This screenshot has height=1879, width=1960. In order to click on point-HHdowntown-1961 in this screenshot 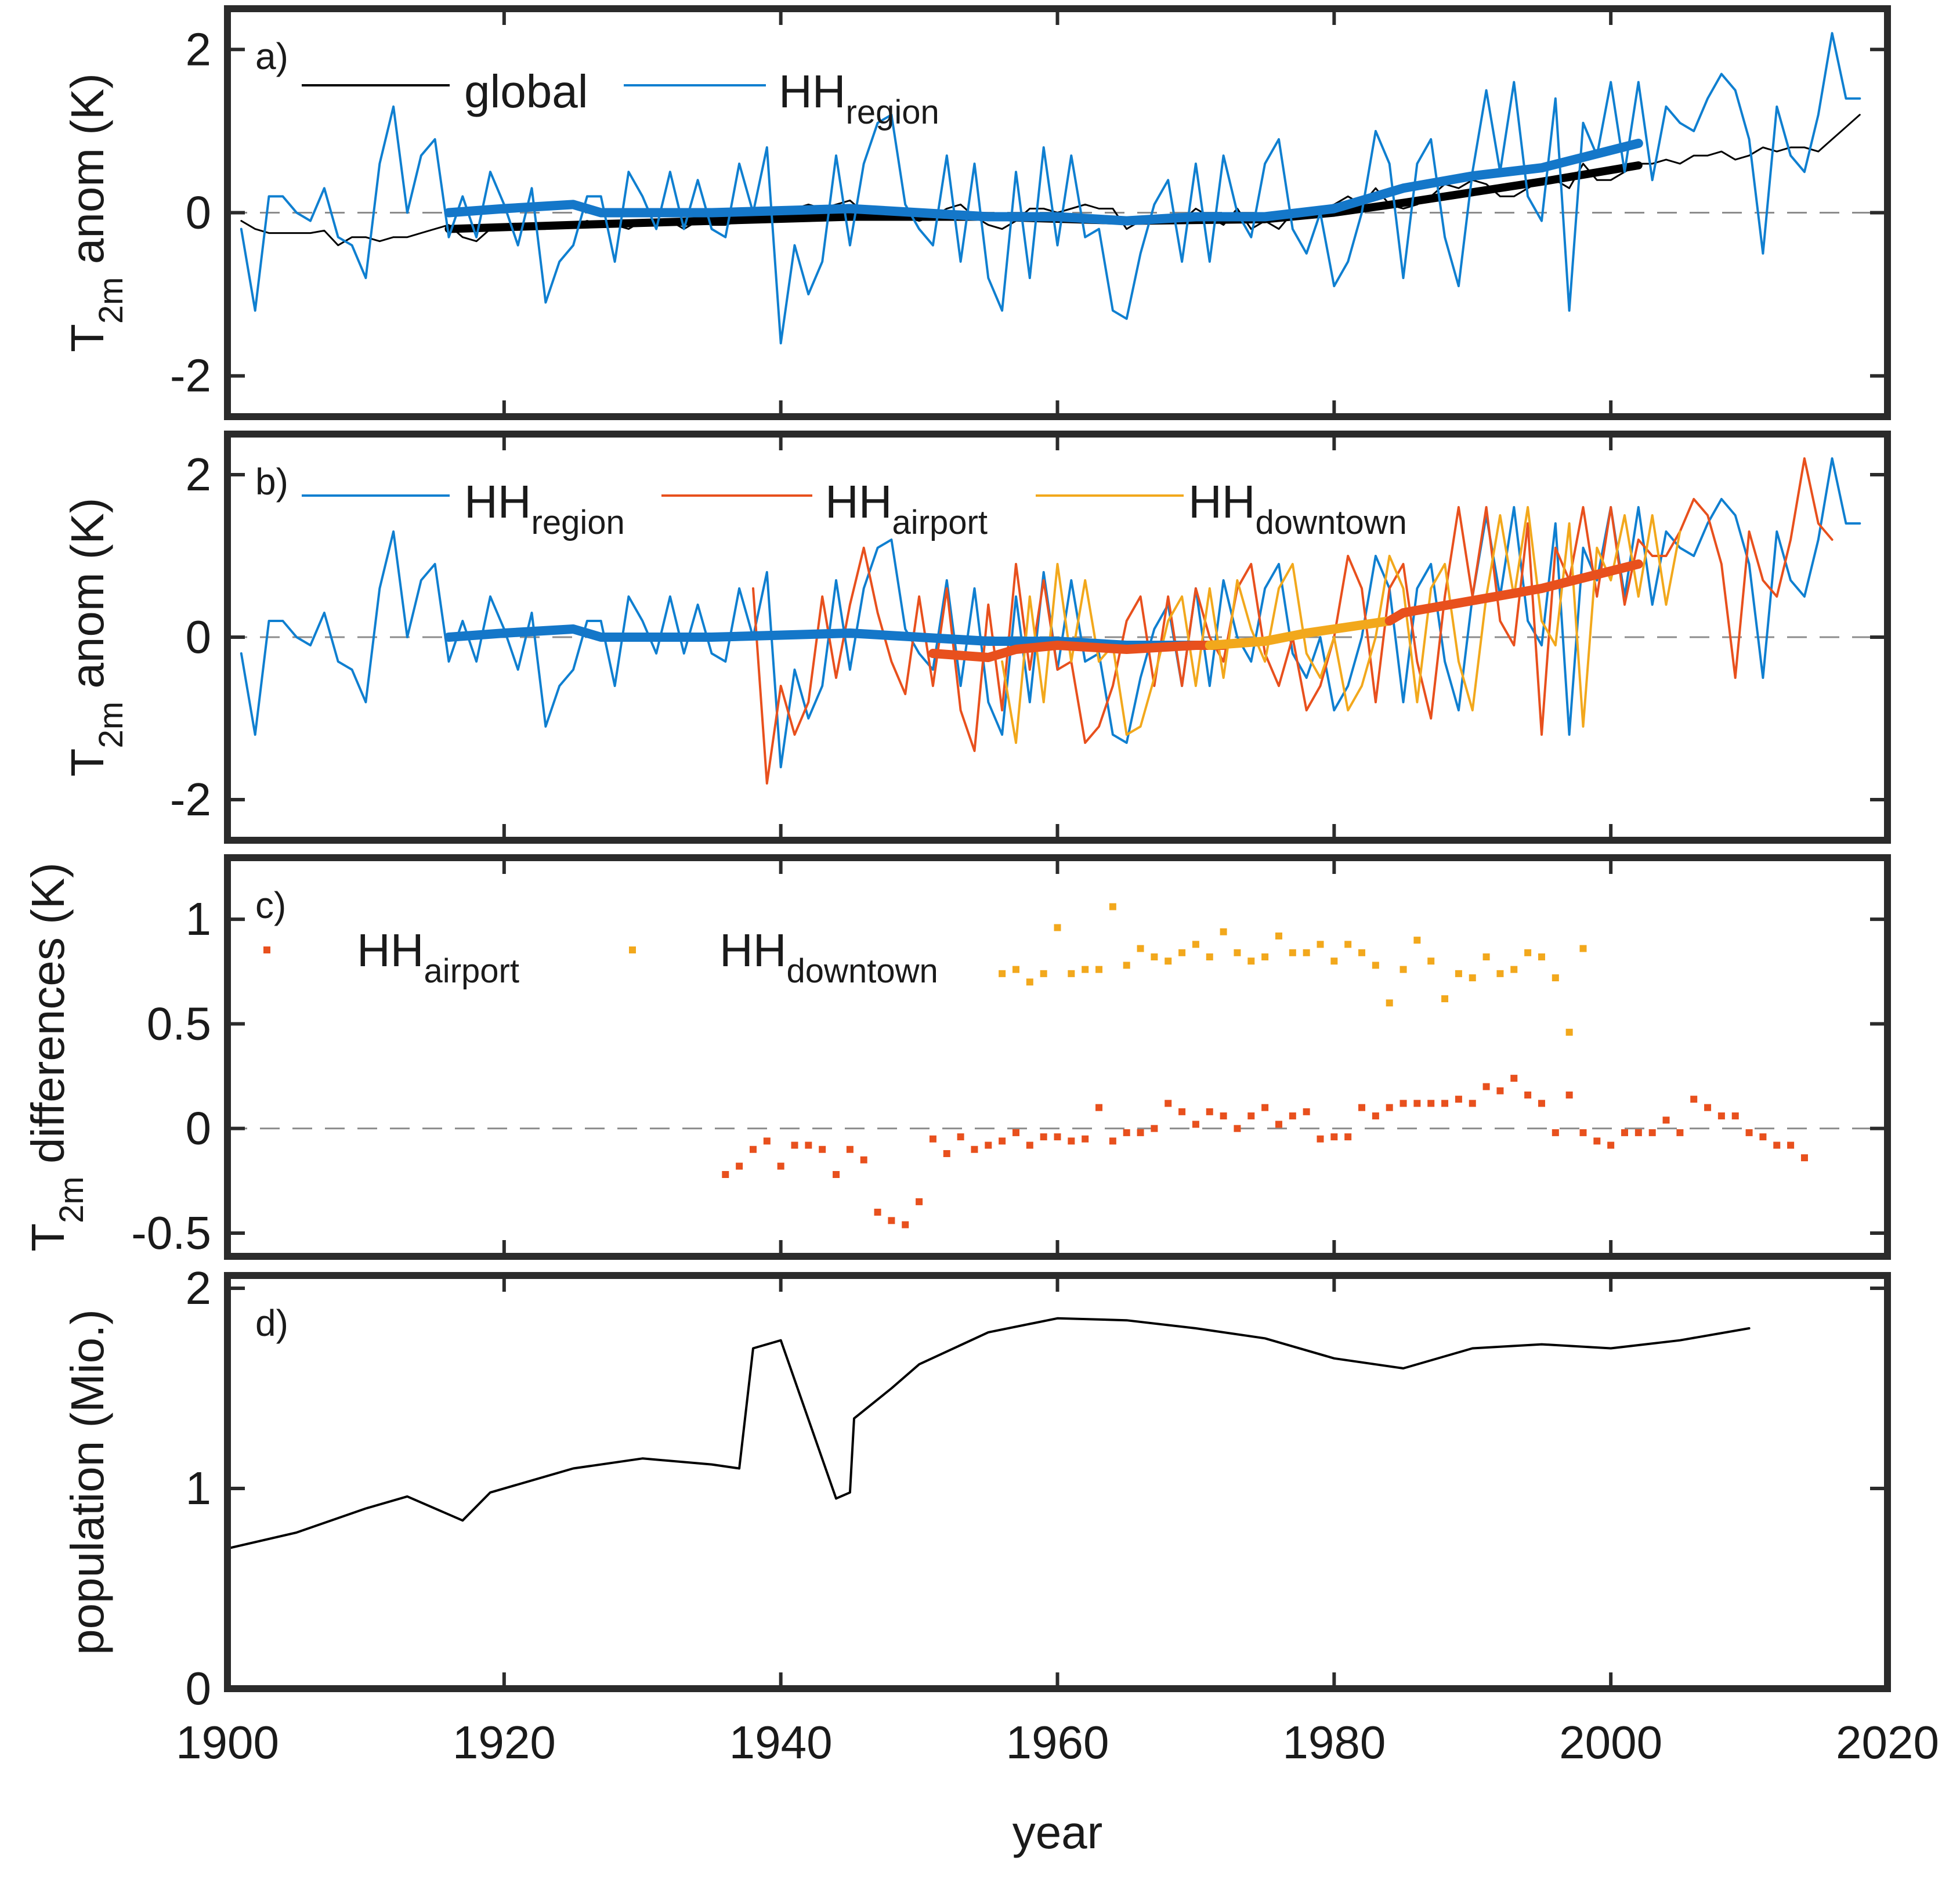, I will do `click(1071, 973)`.